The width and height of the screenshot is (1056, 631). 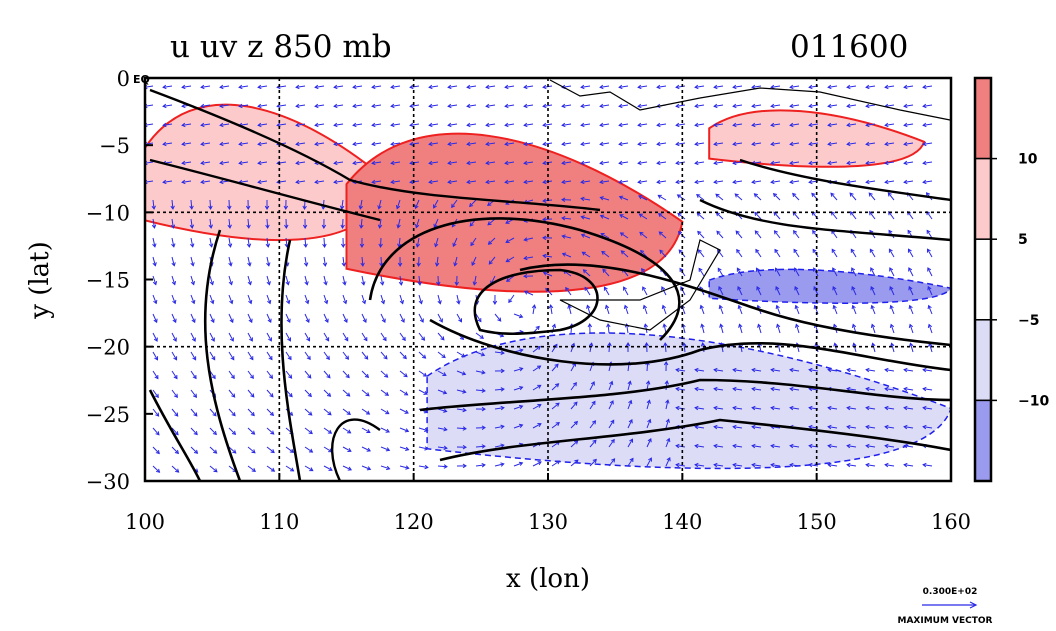 I want to click on colorbar-label: 5, so click(x=1023, y=240).